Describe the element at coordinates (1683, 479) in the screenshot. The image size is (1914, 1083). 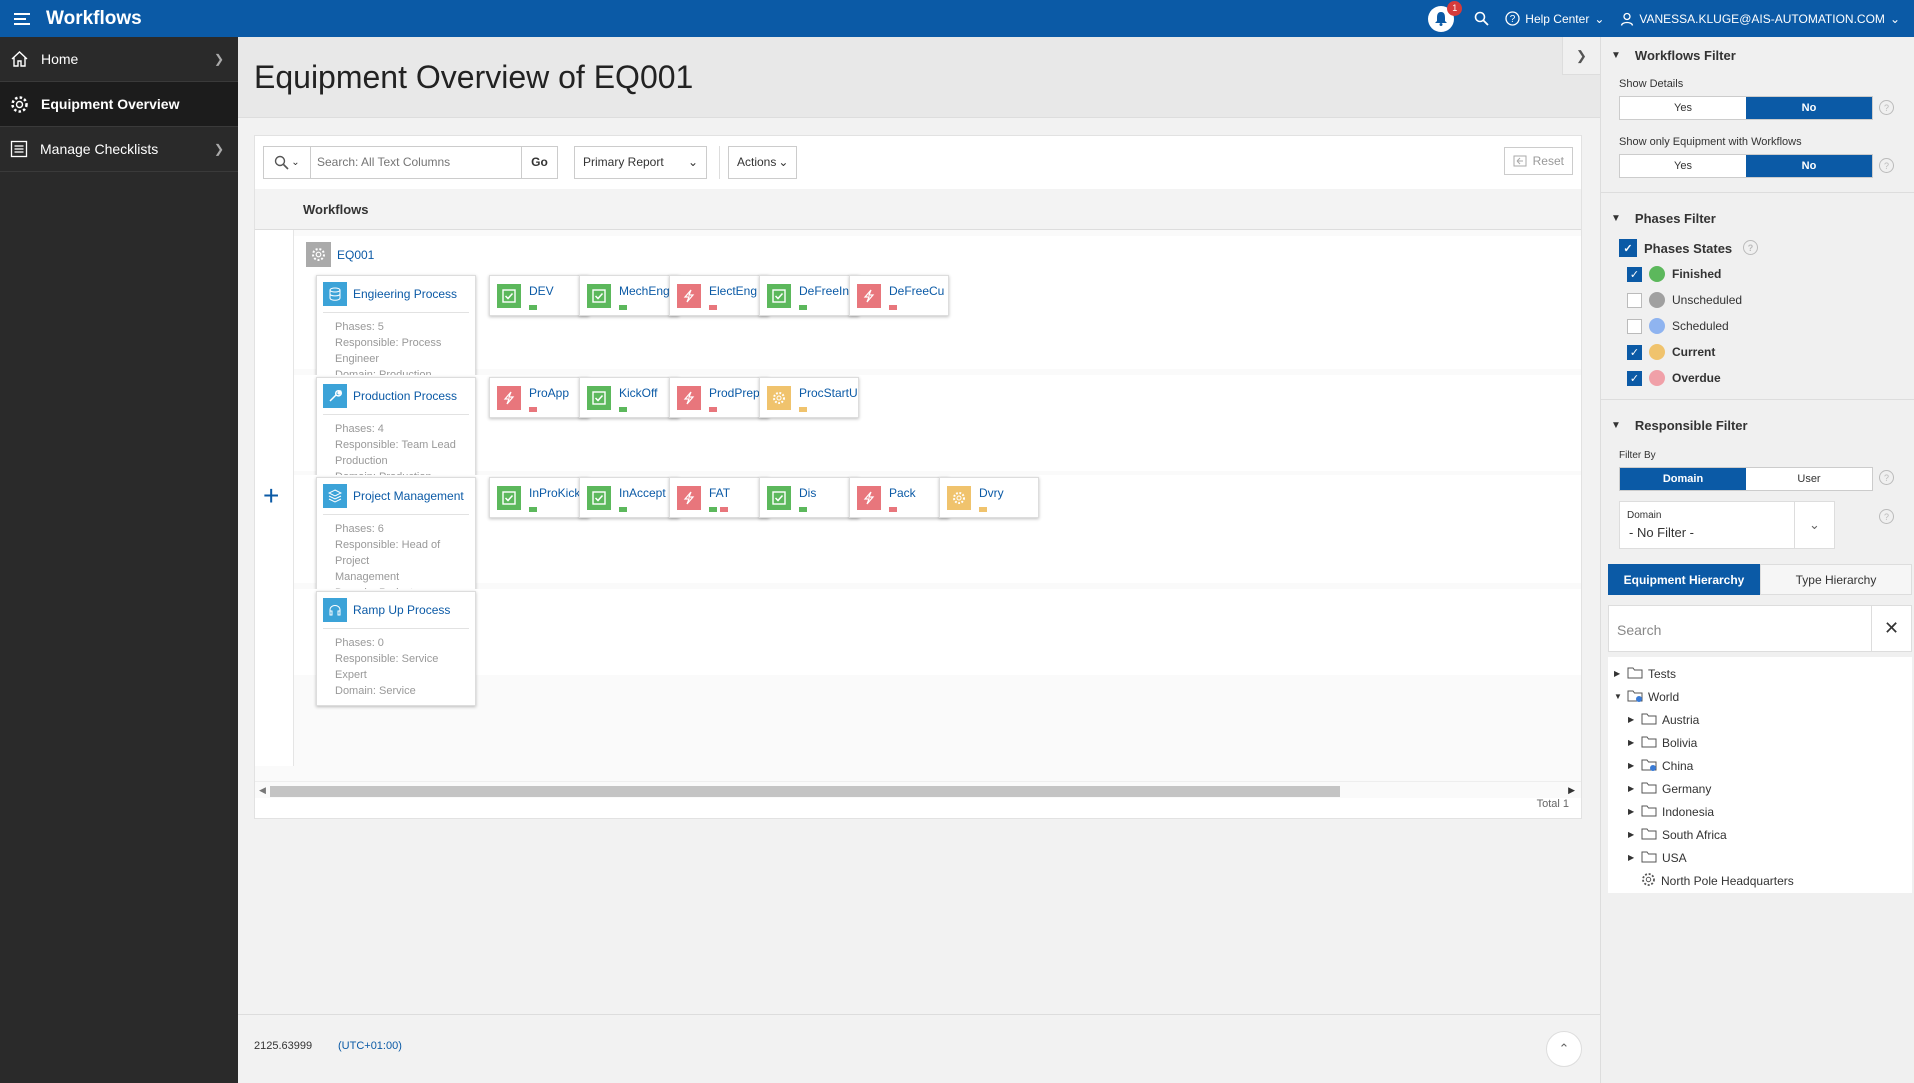
I see `filter-by-domain: Domain` at that location.